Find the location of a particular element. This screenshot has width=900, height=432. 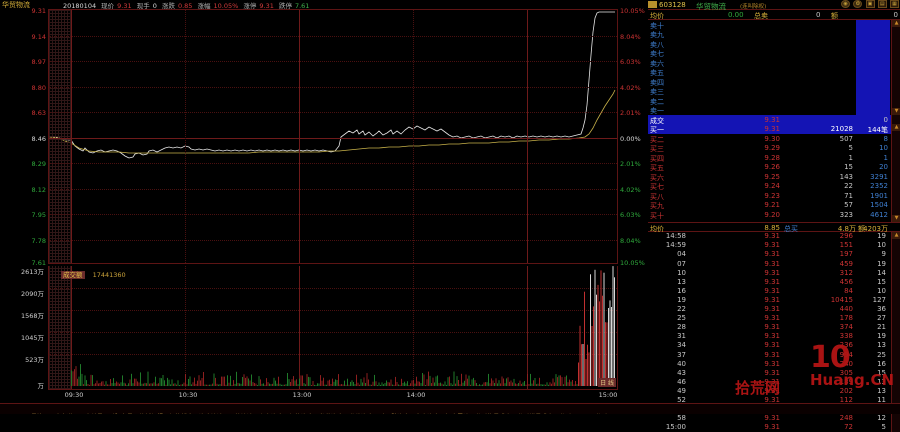

period-legend: 日 线 is located at coordinates (607, 382).